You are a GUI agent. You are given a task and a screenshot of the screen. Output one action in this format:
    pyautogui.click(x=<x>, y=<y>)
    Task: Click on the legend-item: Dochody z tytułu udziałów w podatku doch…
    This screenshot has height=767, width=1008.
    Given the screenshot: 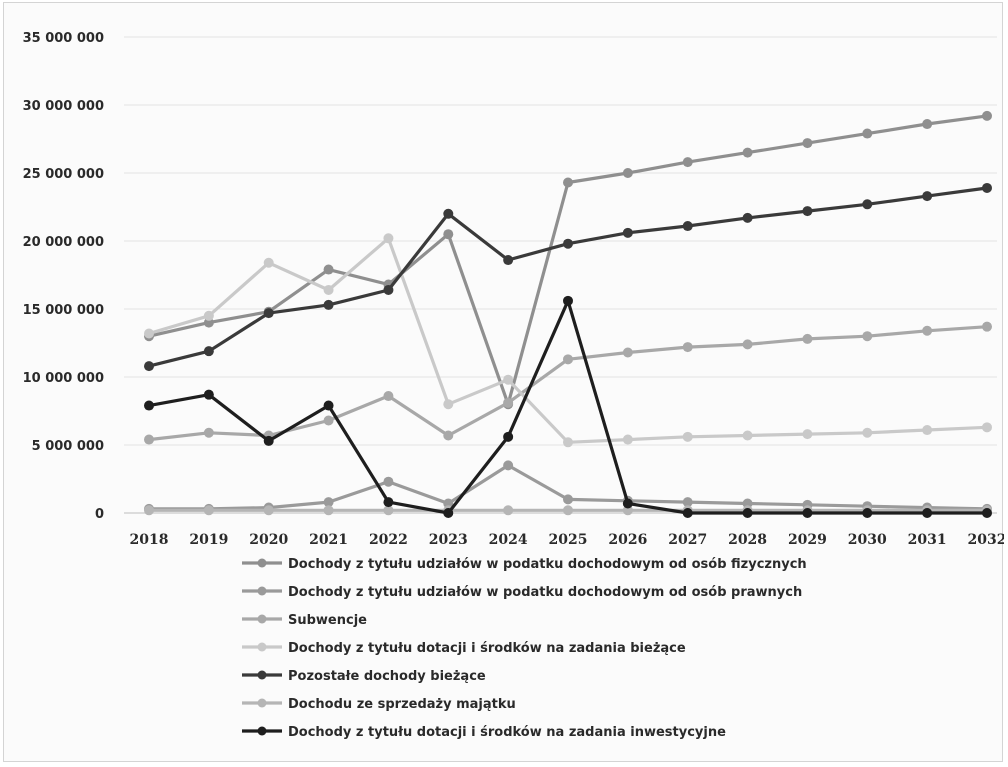 What is the action you would take?
    pyautogui.click(x=524, y=564)
    